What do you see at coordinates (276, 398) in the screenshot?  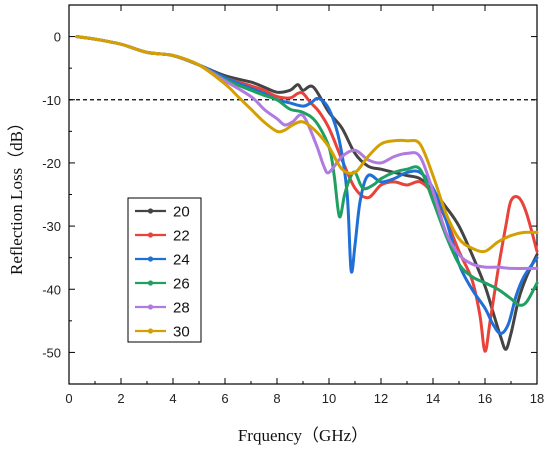 I see `x-tick-label: 8` at bounding box center [276, 398].